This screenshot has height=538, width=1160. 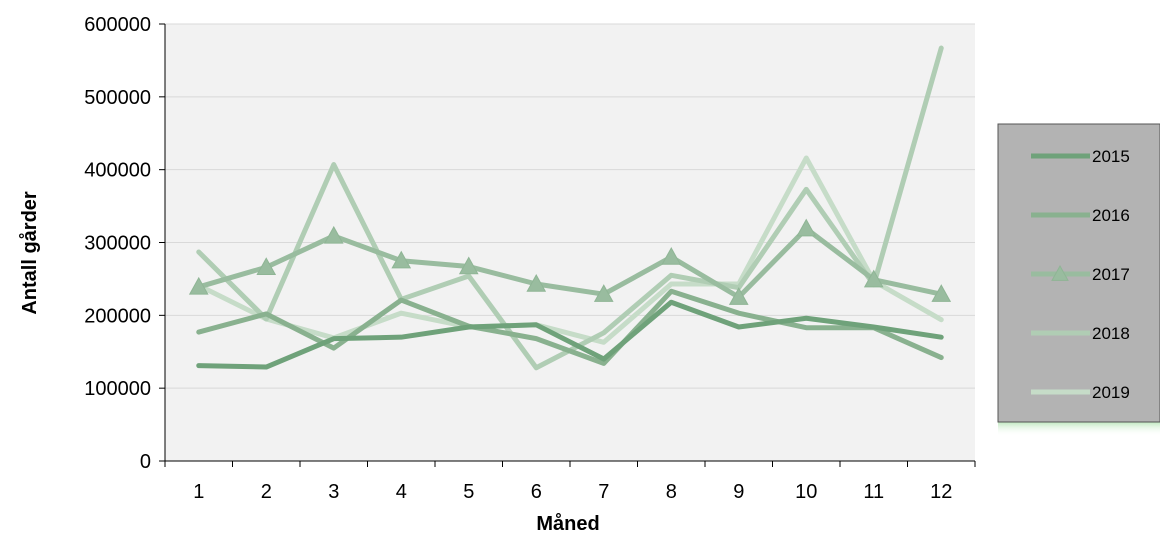 I want to click on legend-marker, so click(x=1060, y=272).